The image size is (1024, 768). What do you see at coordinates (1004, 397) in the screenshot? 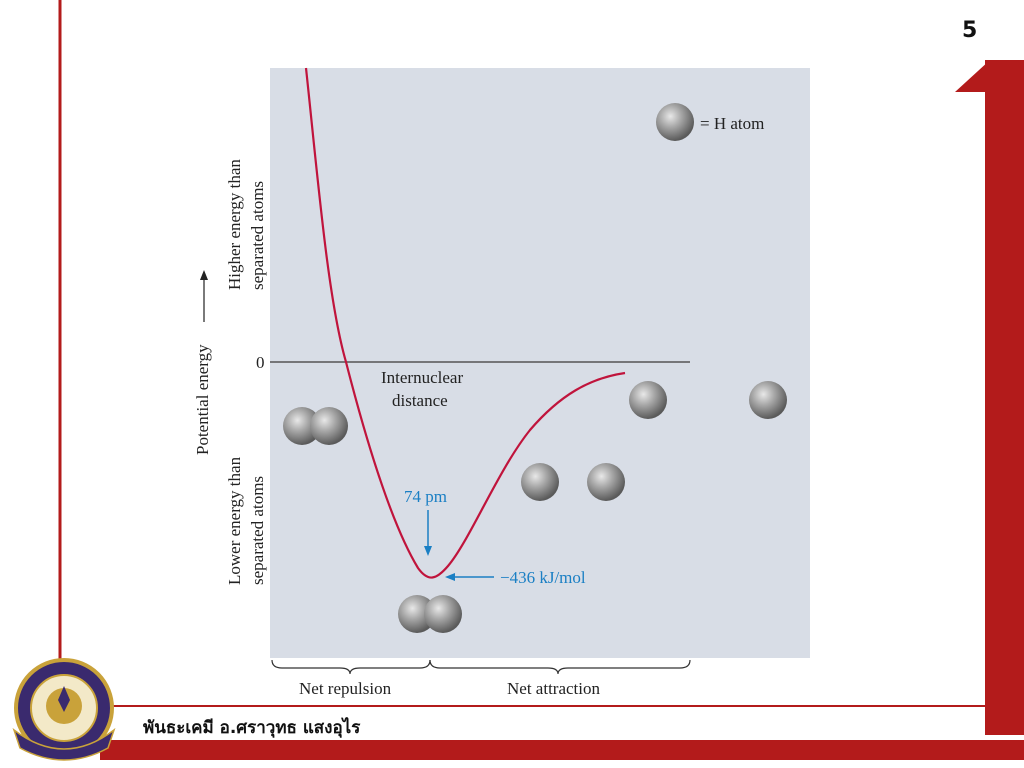
I see `right-accent-bar` at bounding box center [1004, 397].